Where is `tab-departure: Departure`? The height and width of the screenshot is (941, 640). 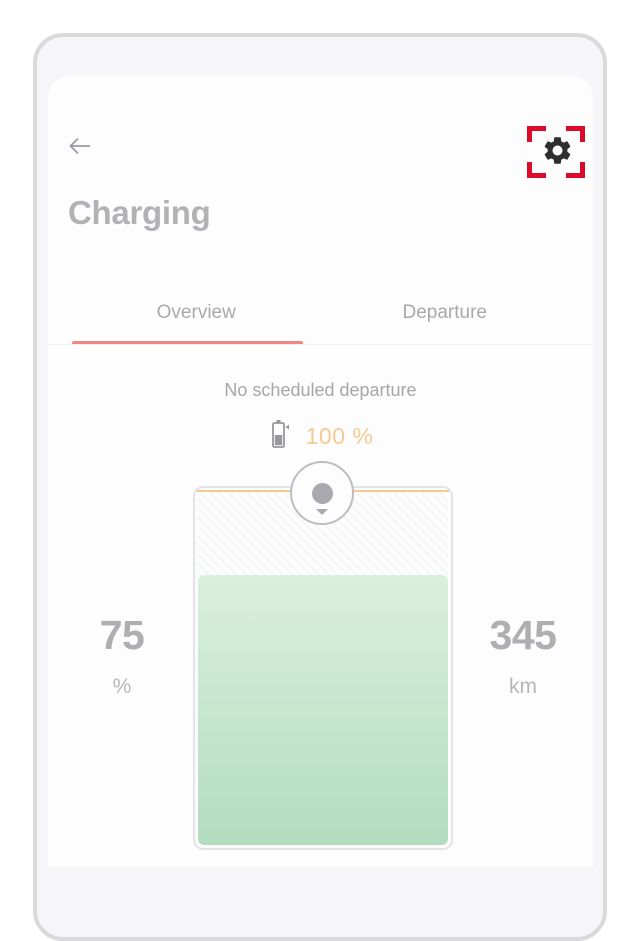 tab-departure: Departure is located at coordinates (445, 320).